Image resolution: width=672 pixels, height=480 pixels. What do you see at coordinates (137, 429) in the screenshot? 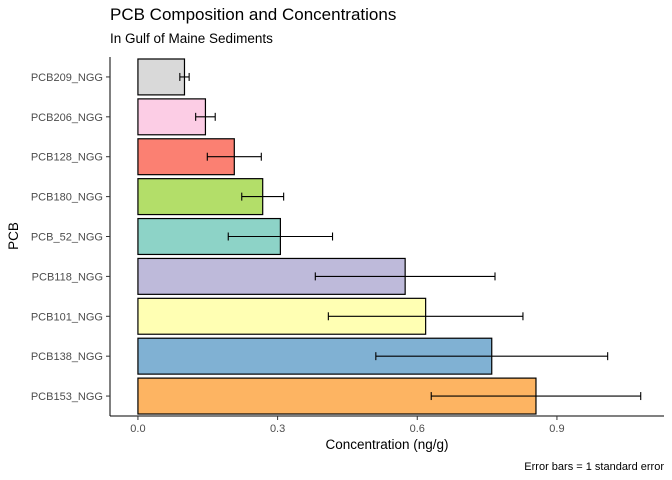
I see `x-tick-label: 0.0` at bounding box center [137, 429].